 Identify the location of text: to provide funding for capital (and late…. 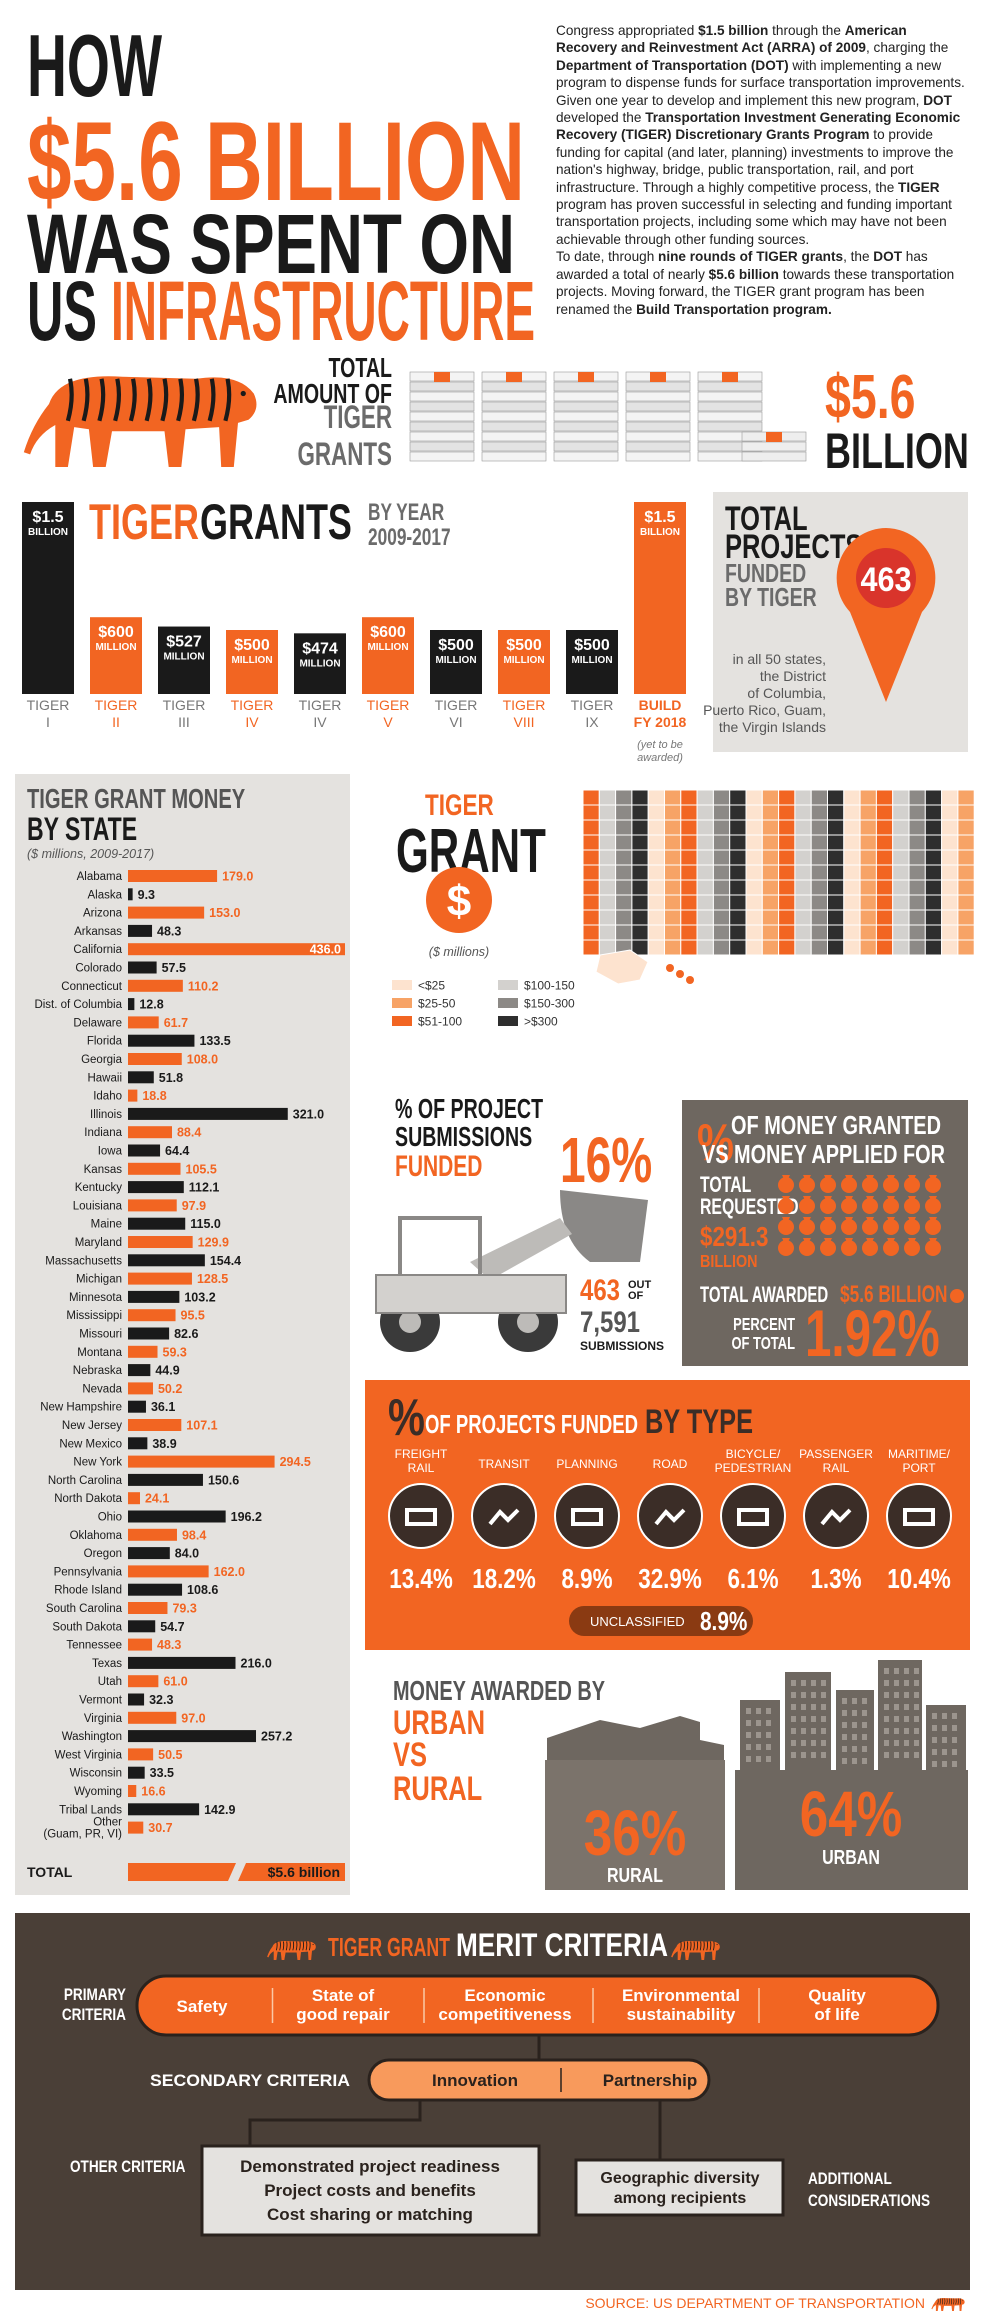
(755, 161).